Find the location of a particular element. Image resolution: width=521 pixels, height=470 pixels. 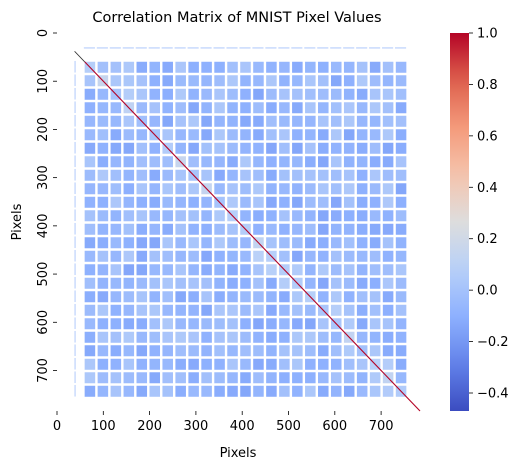

colorbar-tick-label: 0.4 is located at coordinates (487, 188).